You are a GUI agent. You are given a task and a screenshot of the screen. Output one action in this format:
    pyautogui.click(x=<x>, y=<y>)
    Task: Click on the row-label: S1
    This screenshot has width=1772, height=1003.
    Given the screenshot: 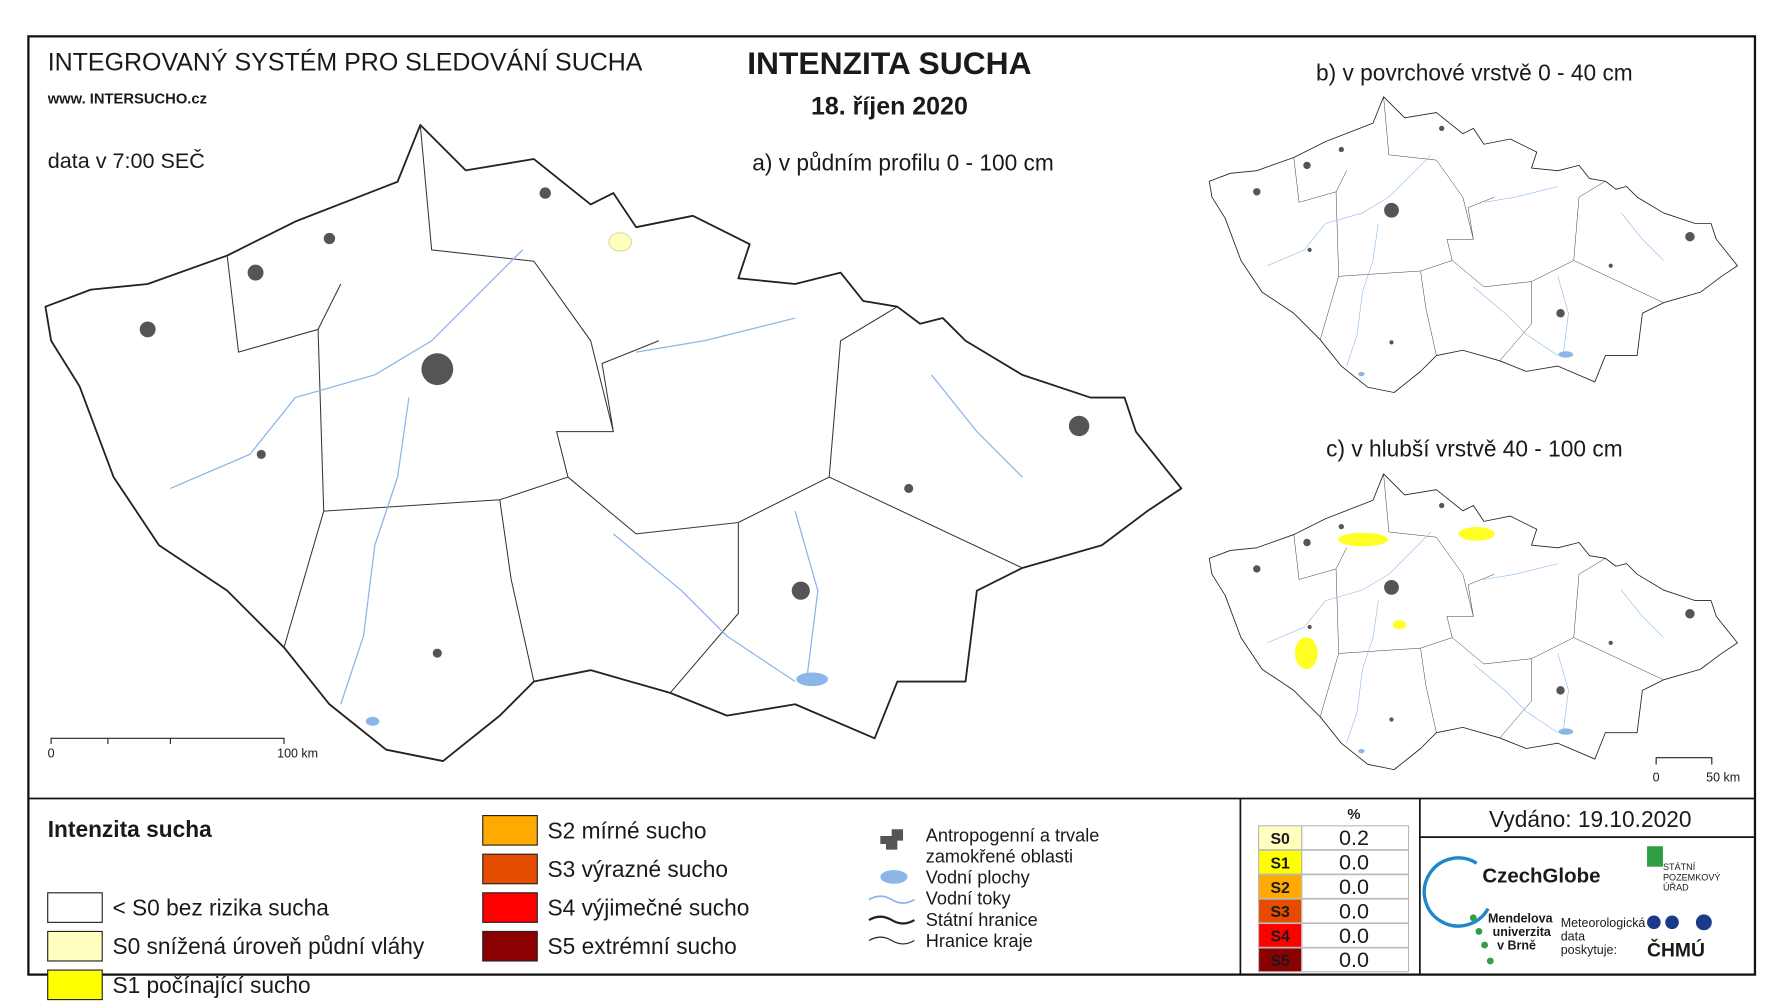 What is the action you would take?
    pyautogui.click(x=1280, y=863)
    